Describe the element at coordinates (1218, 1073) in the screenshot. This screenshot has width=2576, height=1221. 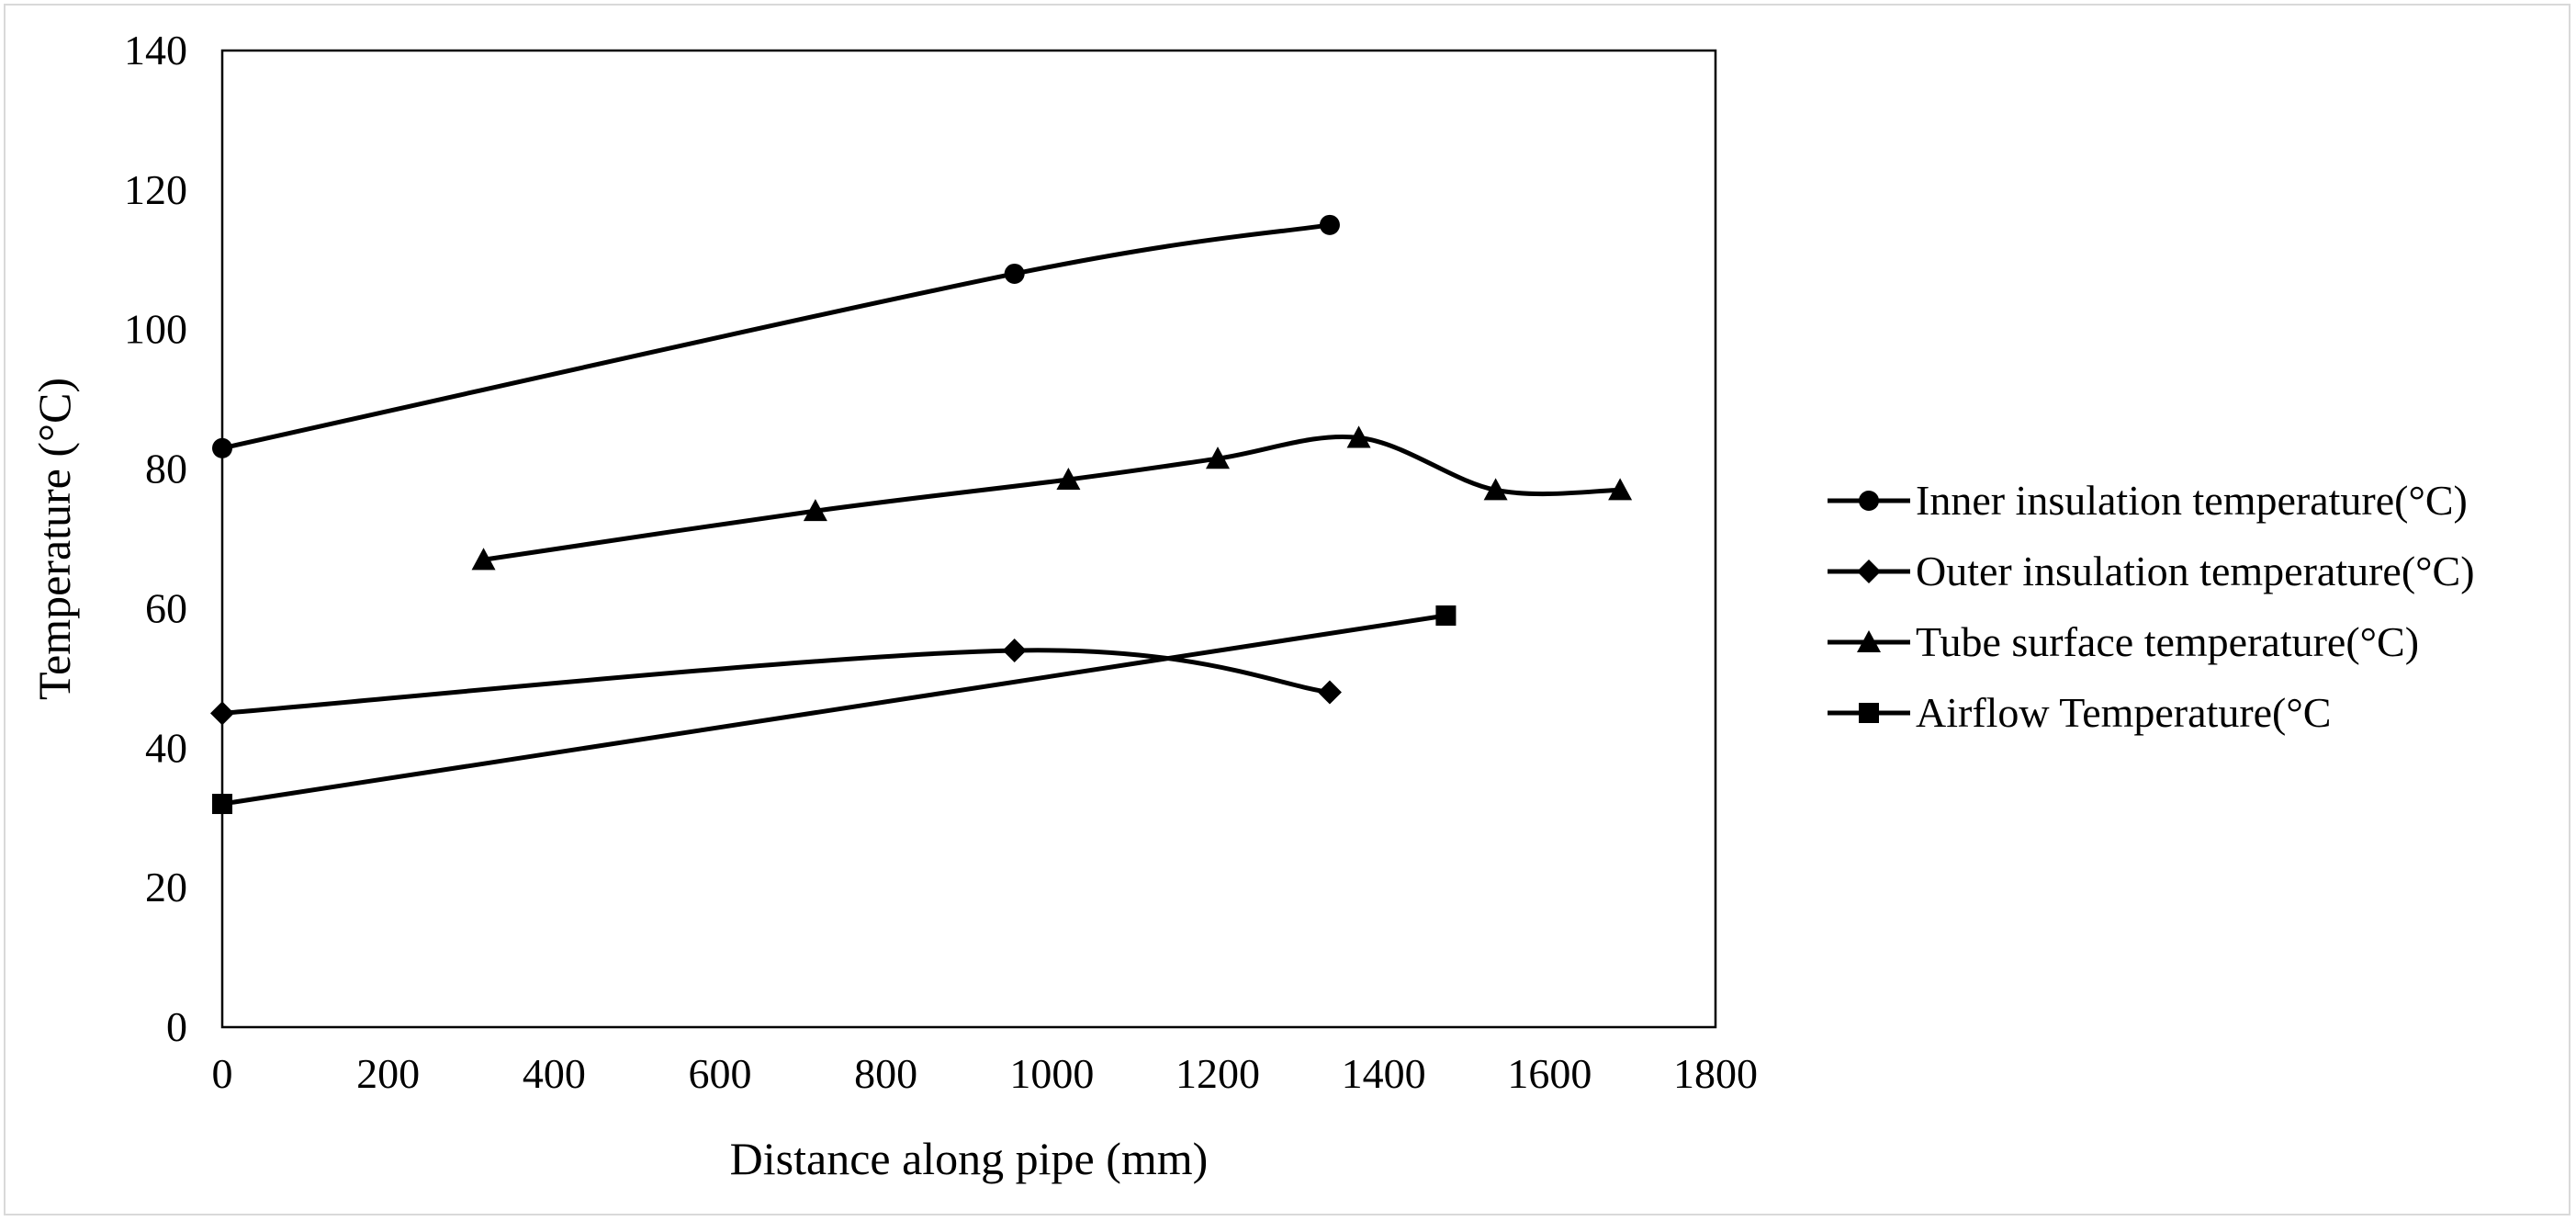
I see `x-tick-label: 1200` at that location.